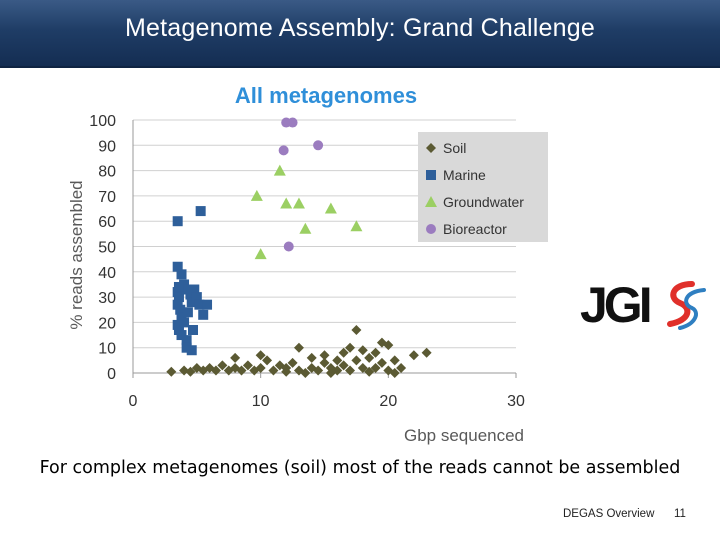 The height and width of the screenshot is (540, 720). I want to click on legend-marker-groundwater, so click(431, 201).